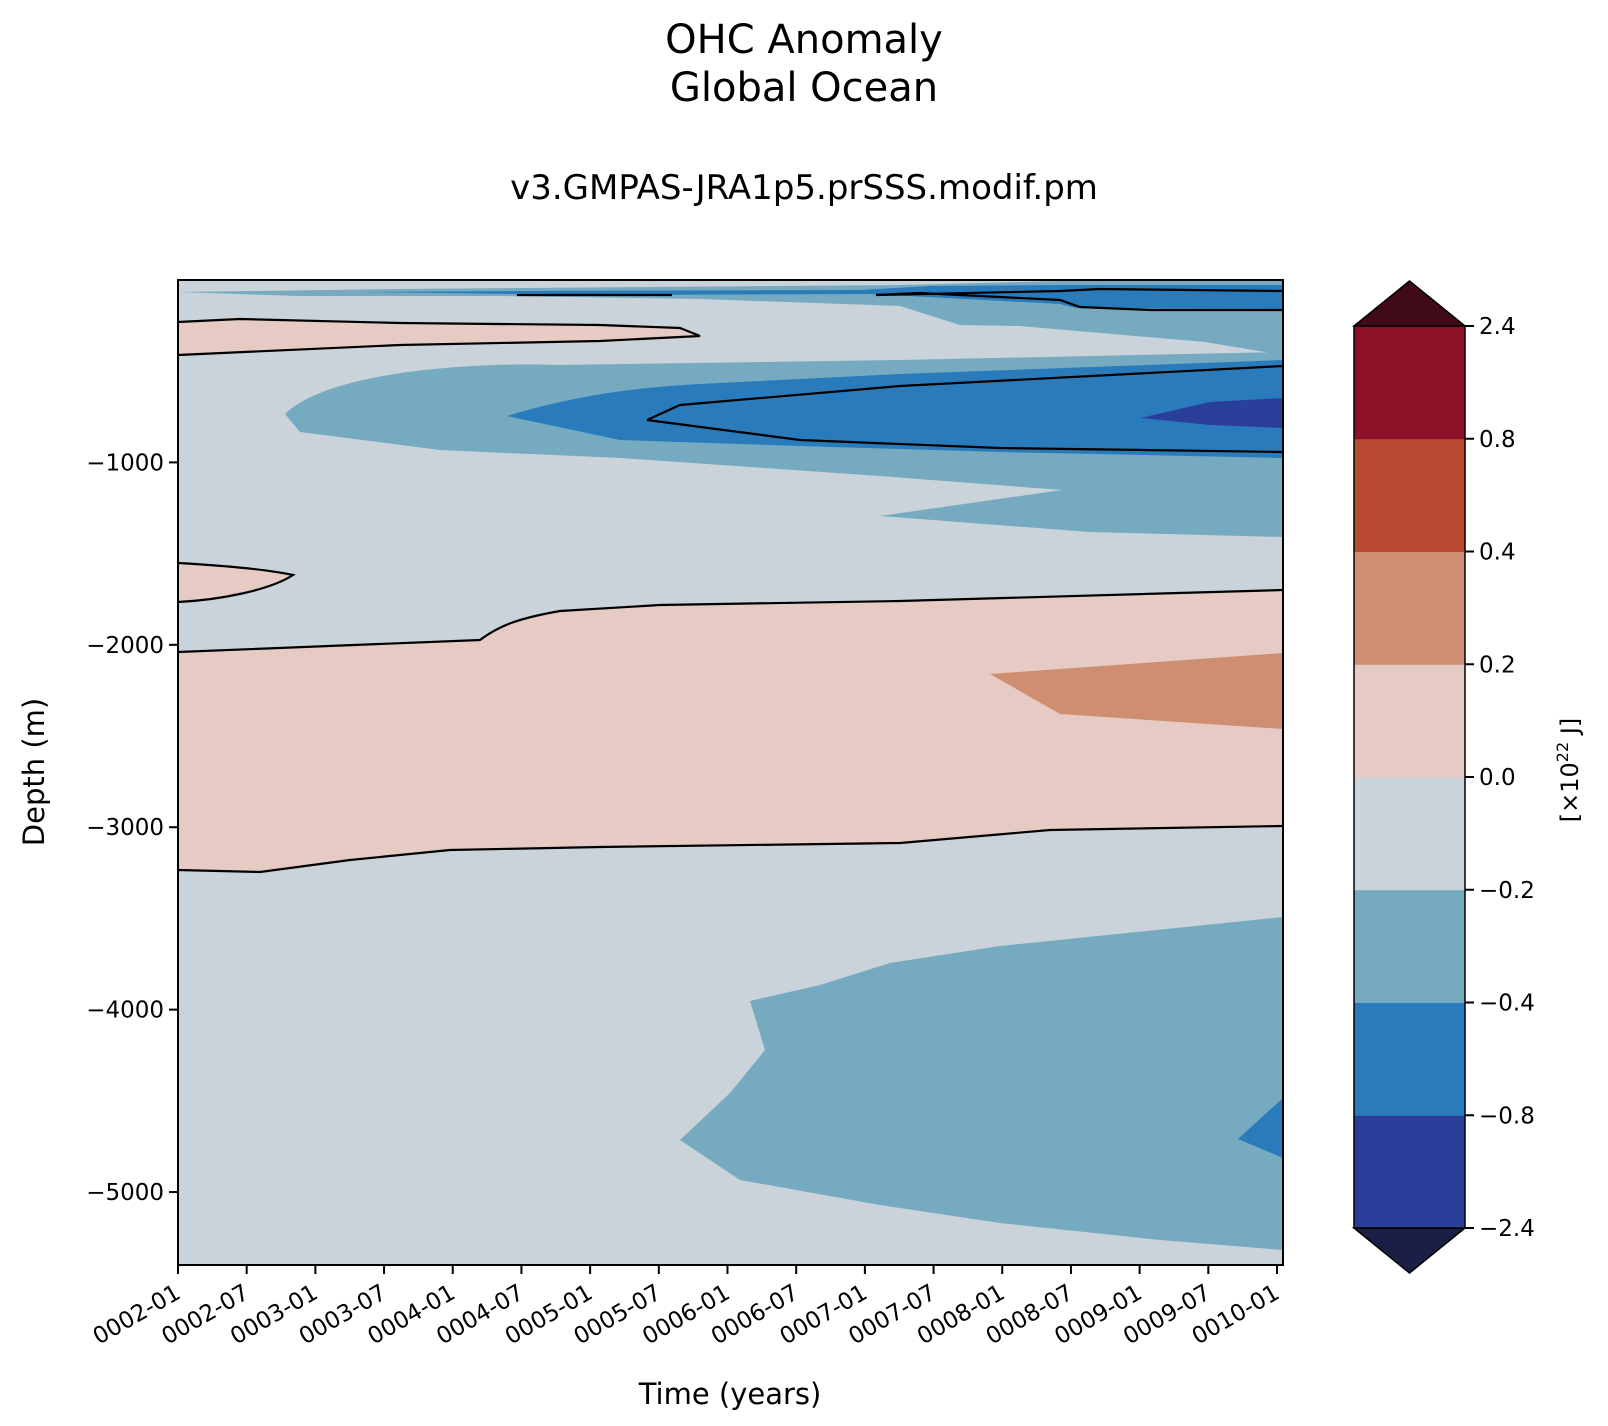 This screenshot has width=1608, height=1426. I want to click on contour-line-zero-upper, so click(730, 621).